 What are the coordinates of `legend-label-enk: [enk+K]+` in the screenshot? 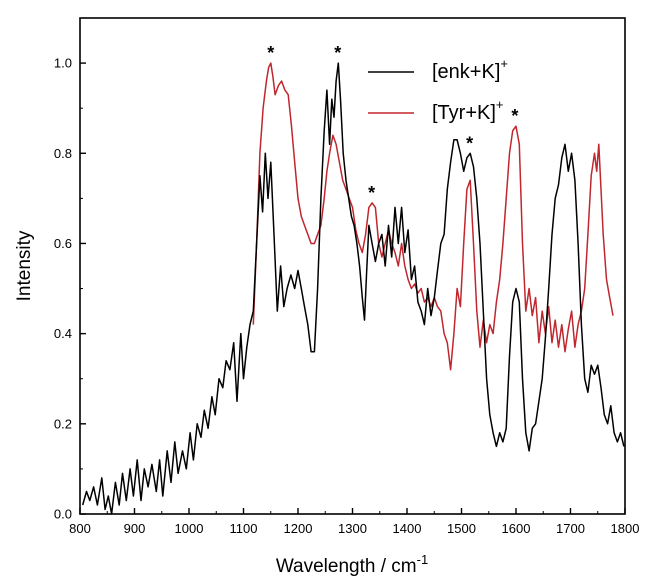 It's located at (470, 69).